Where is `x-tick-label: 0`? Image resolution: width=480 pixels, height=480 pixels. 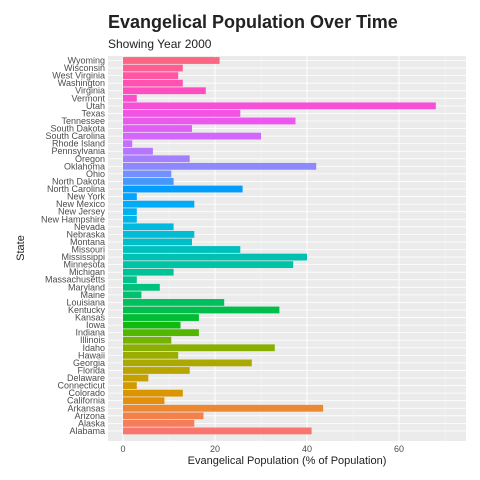
x-tick-label: 0 is located at coordinates (122, 449).